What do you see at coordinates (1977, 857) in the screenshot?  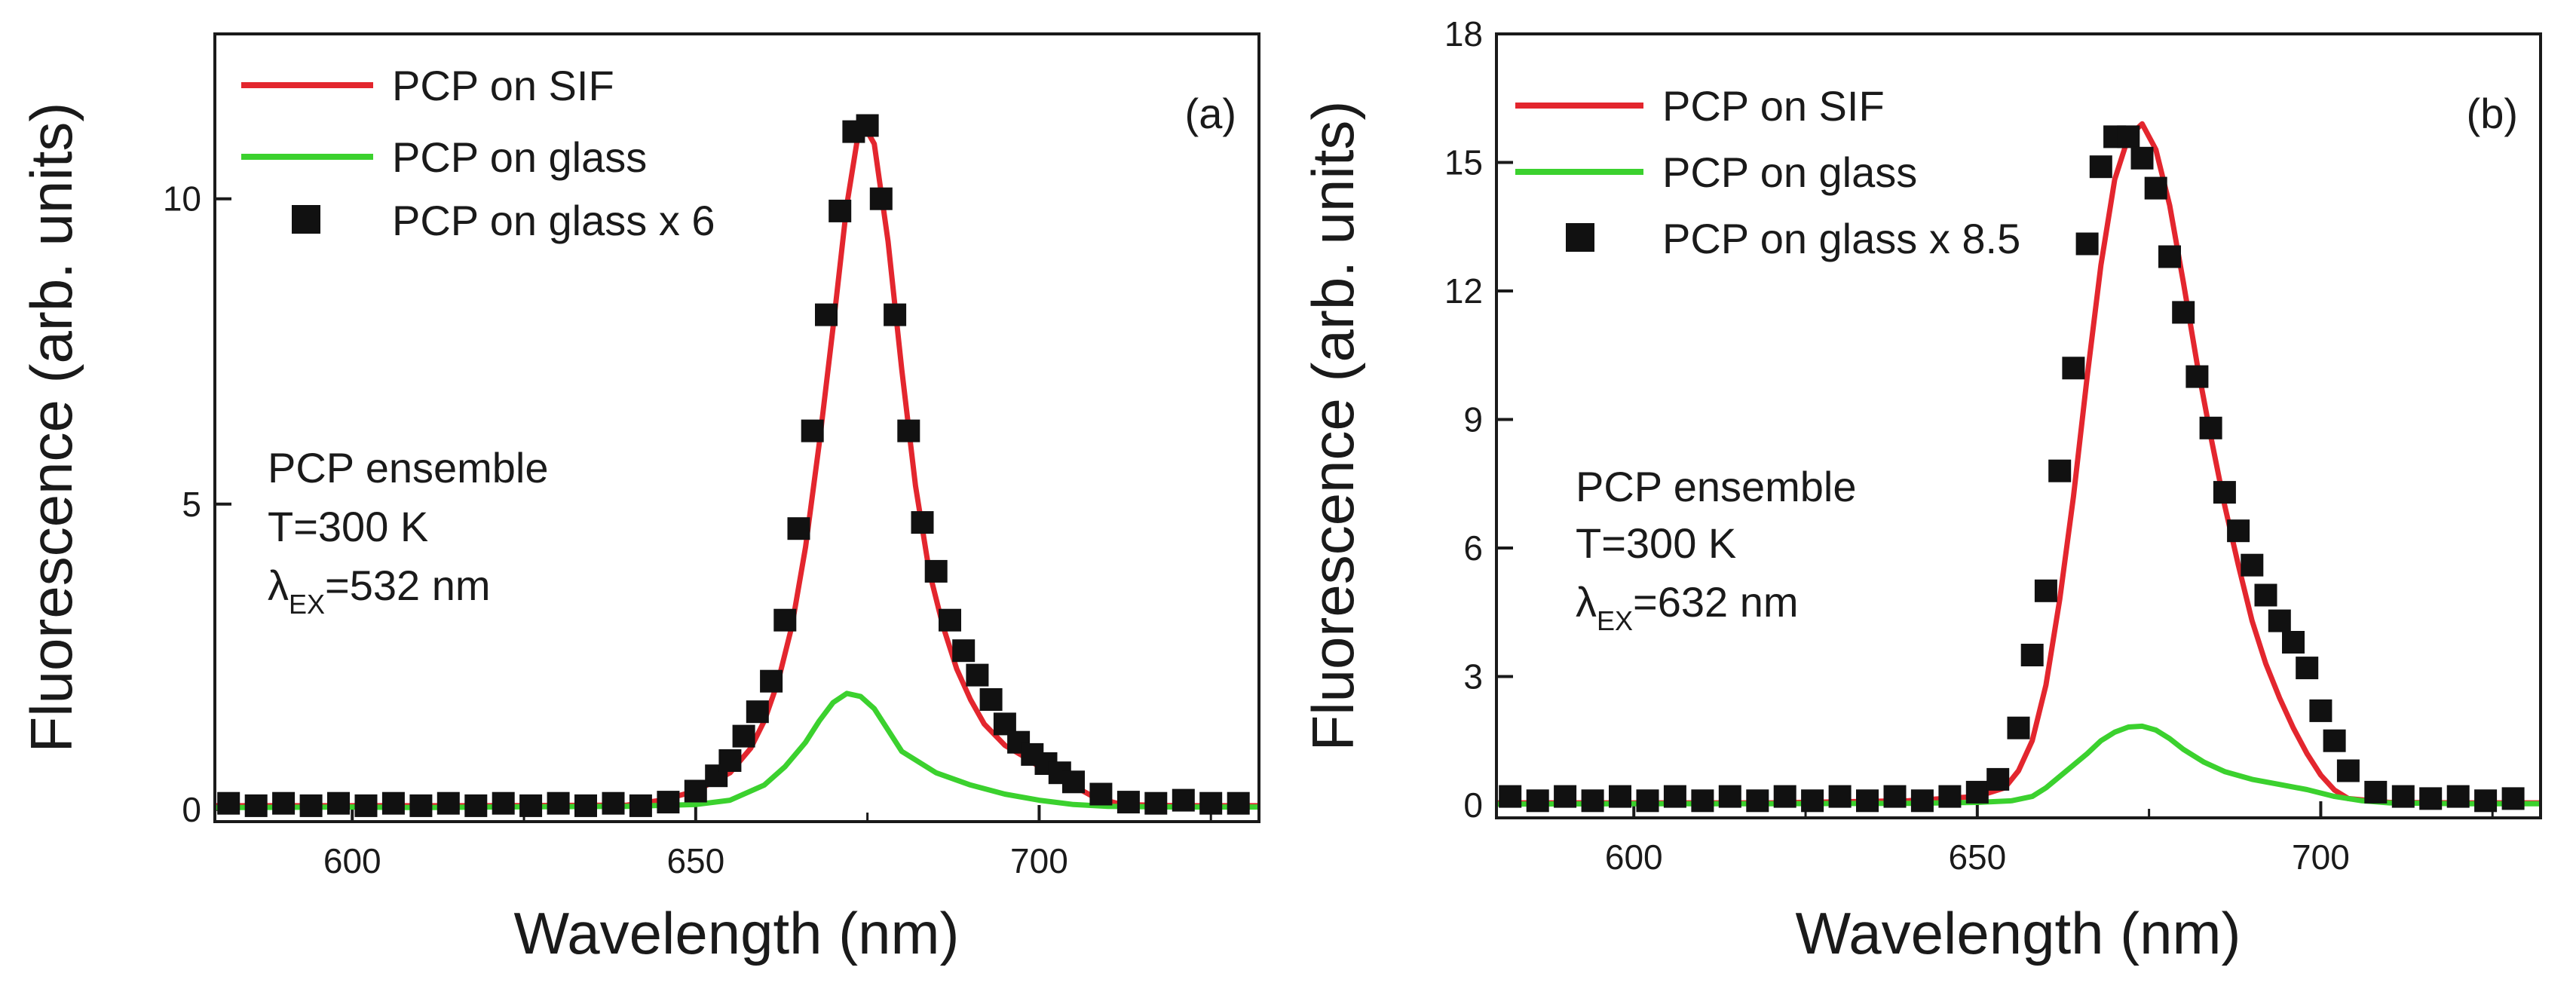 I see `panel-b-x-tick-label: 650` at bounding box center [1977, 857].